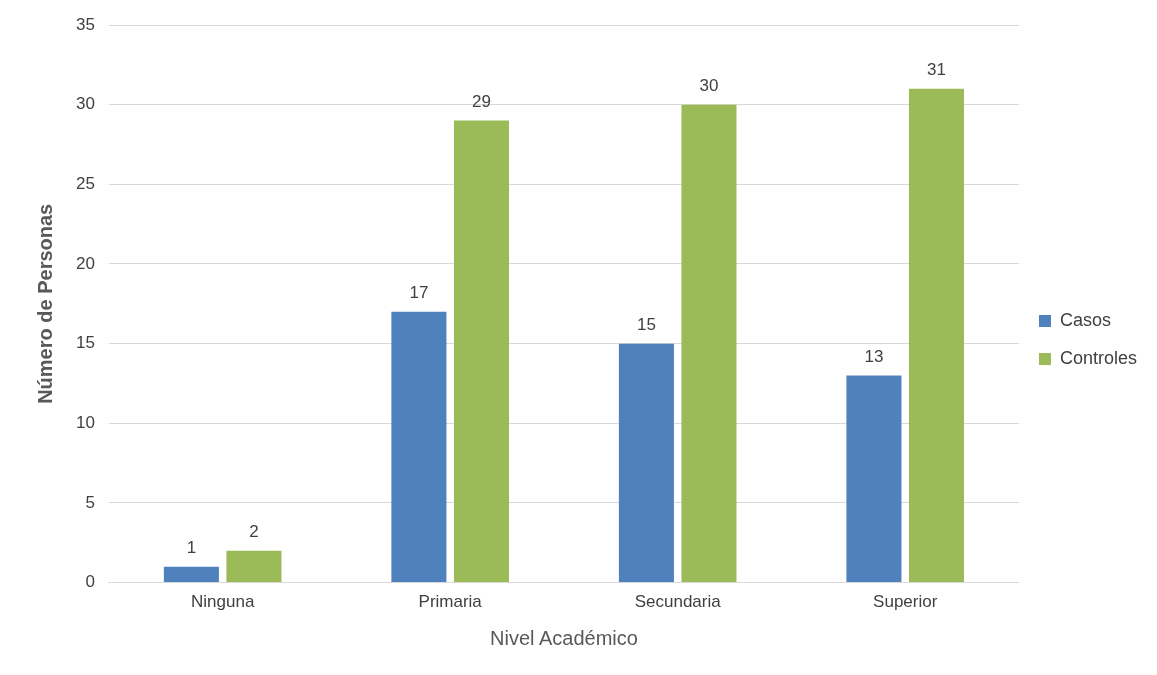 The height and width of the screenshot is (675, 1157). Describe the element at coordinates (1098, 357) in the screenshot. I see `legend-label: Controles` at that location.